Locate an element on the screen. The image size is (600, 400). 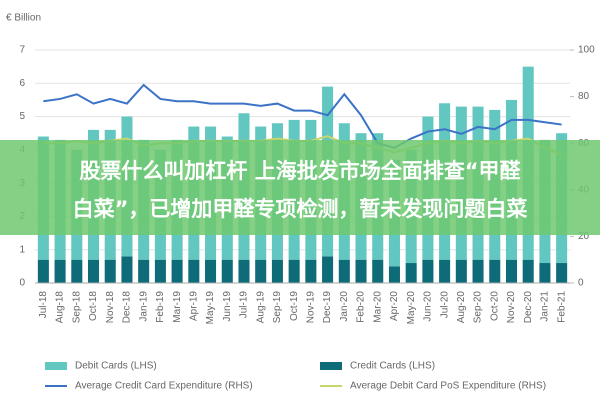
x-tick-label: Dec-18 is located at coordinates (127, 307).